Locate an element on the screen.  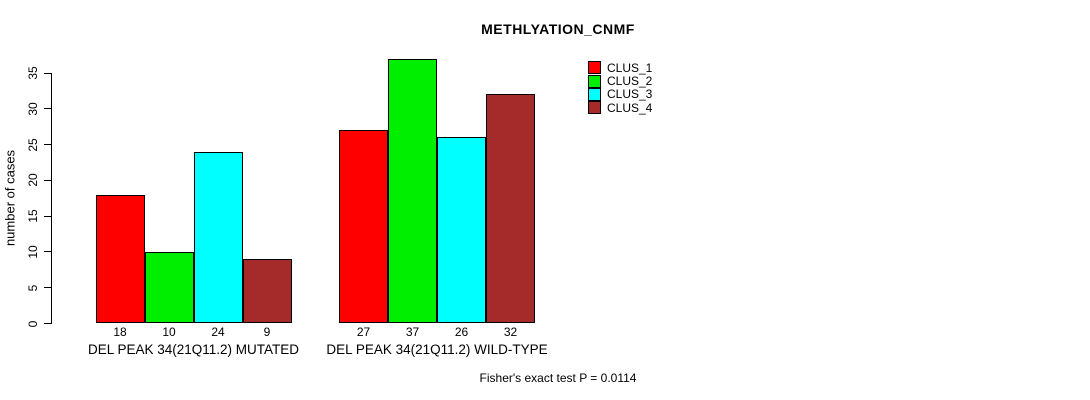
y-tick-label: 35 is located at coordinates (33, 73).